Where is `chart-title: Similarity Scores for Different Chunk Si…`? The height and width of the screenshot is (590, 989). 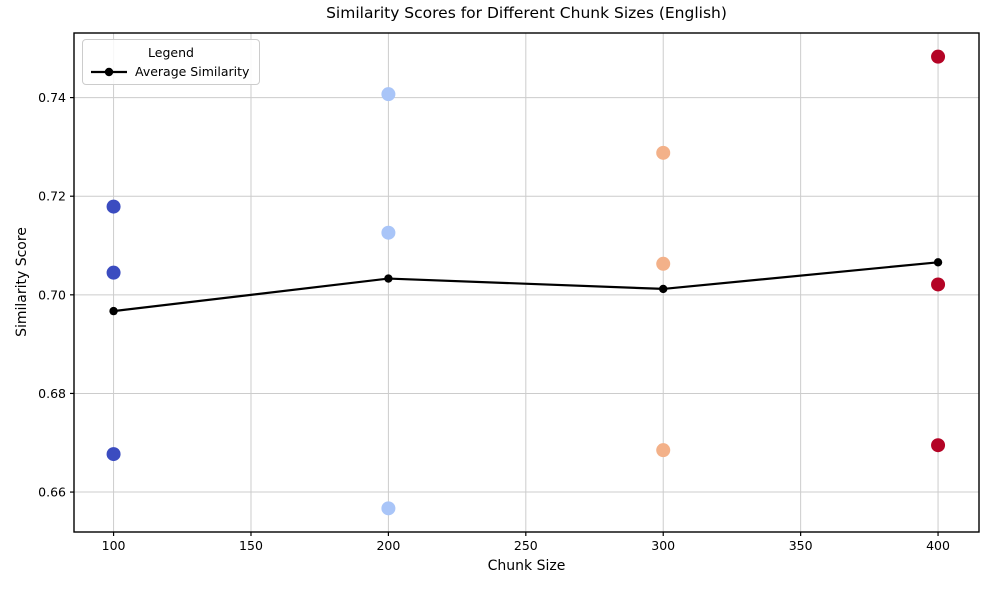 chart-title: Similarity Scores for Different Chunk Si… is located at coordinates (526, 13).